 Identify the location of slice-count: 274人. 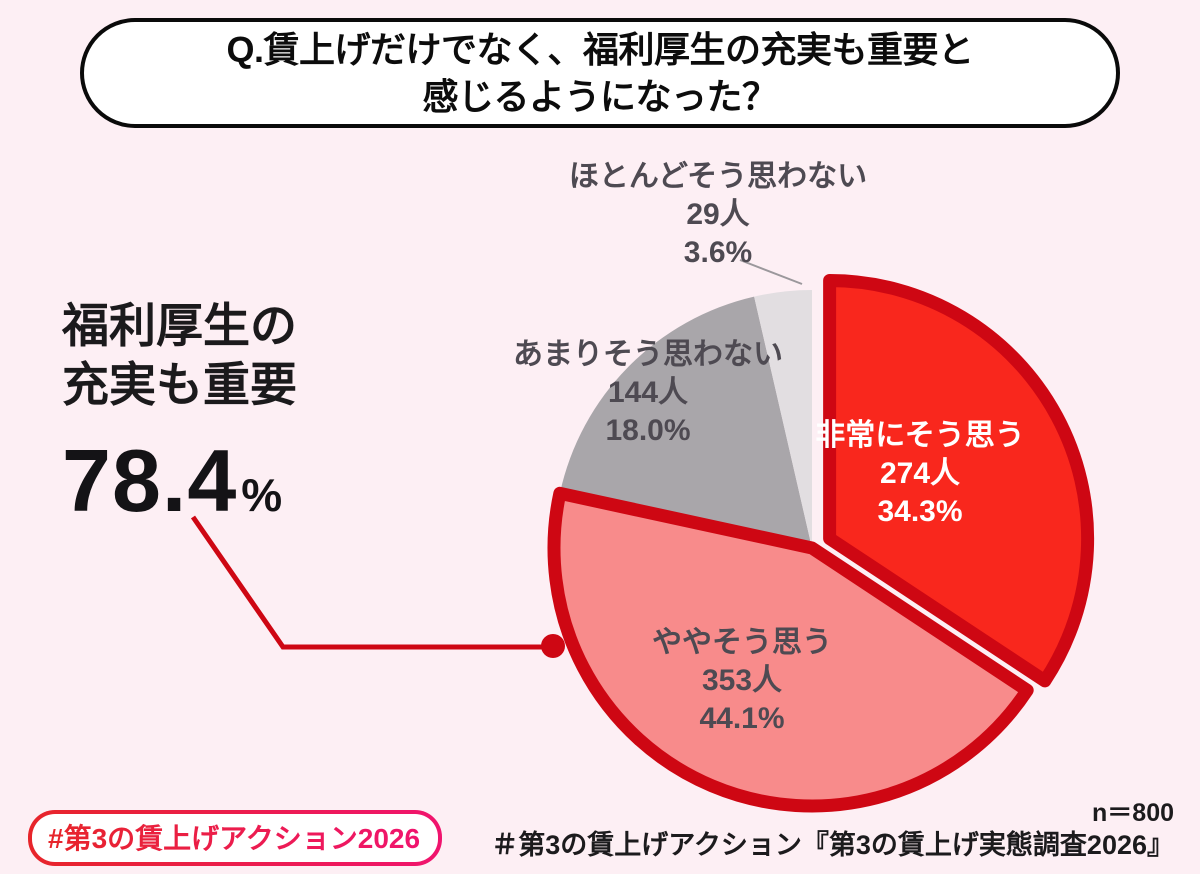
(920, 473).